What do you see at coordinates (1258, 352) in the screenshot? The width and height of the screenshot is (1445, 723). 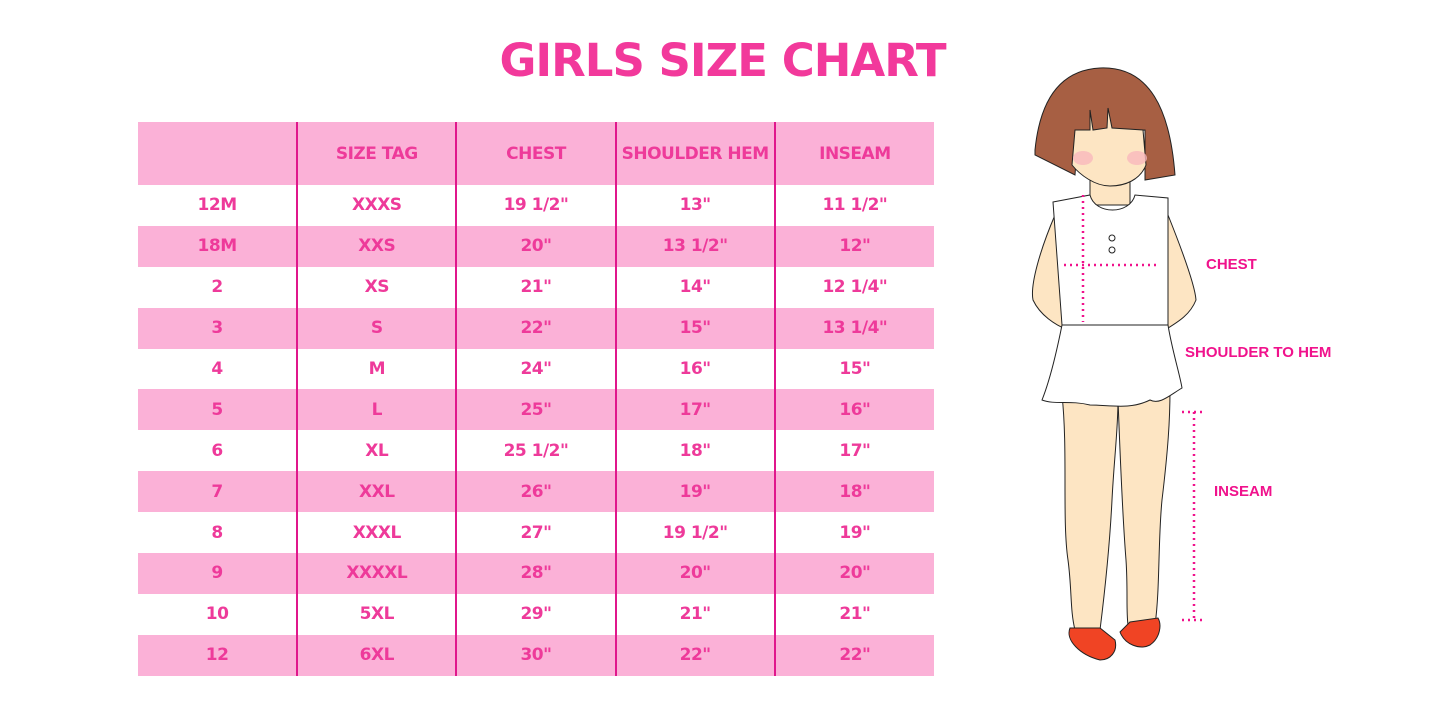 I see `shoulder-to-hem-label: SHOULDER TO HEM` at bounding box center [1258, 352].